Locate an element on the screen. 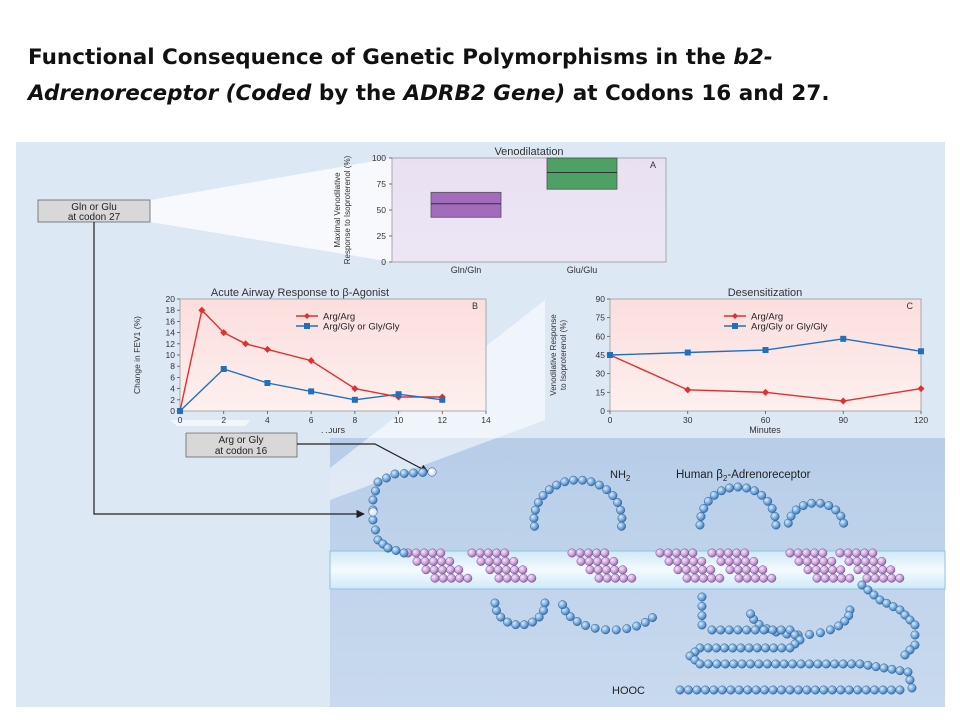  xtick-label: 120 is located at coordinates (921, 420).